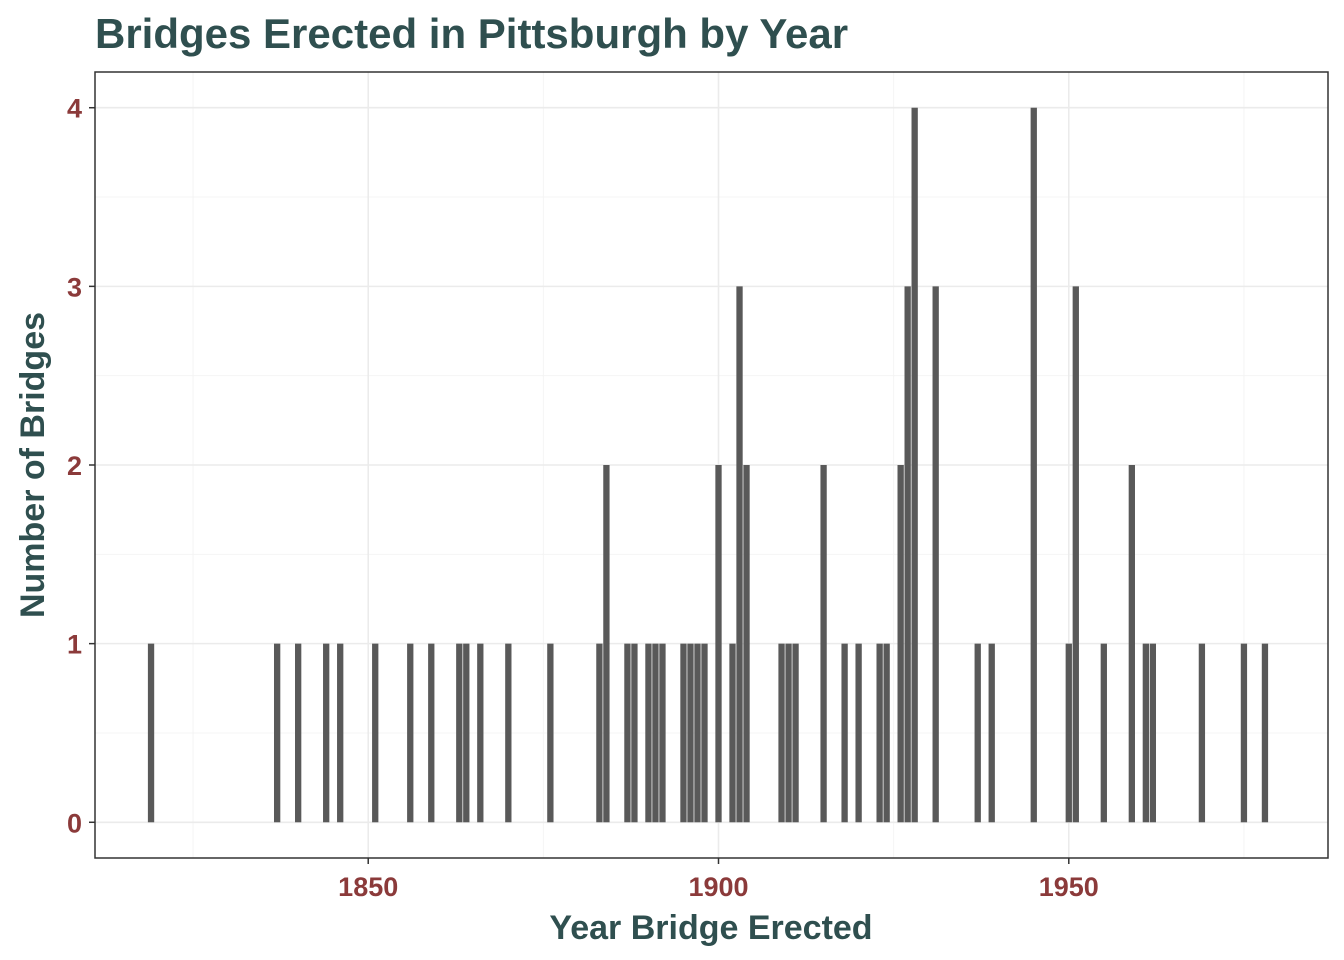 Image resolution: width=1344 pixels, height=960 pixels. Describe the element at coordinates (471, 33) in the screenshot. I see `chart-title: Bridges Erected in Pittsburgh by Year` at that location.